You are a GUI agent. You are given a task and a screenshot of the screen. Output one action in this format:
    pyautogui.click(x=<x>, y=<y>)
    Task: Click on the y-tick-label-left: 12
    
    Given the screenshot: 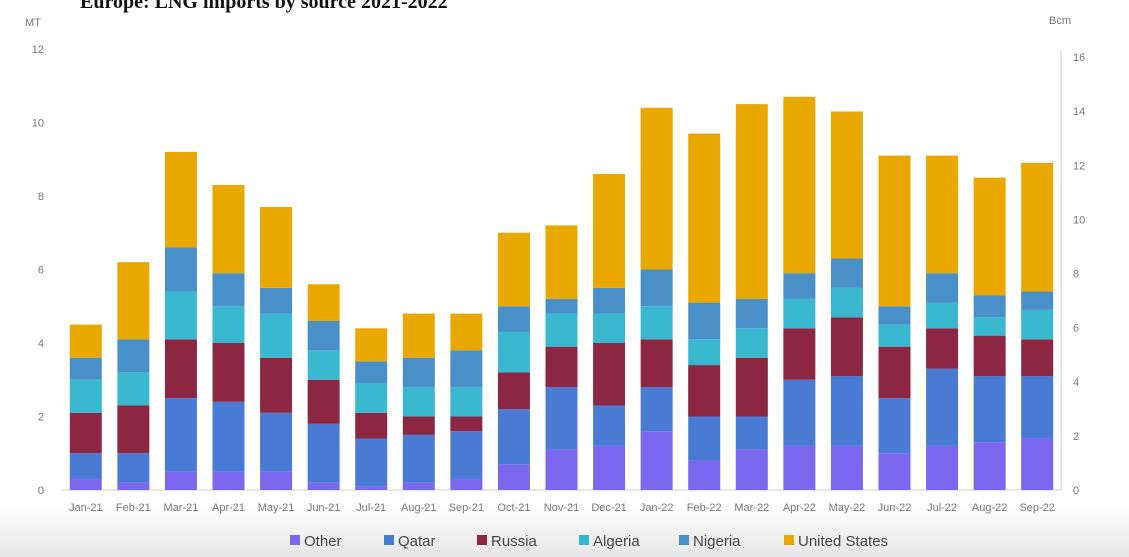 What is the action you would take?
    pyautogui.click(x=38, y=50)
    